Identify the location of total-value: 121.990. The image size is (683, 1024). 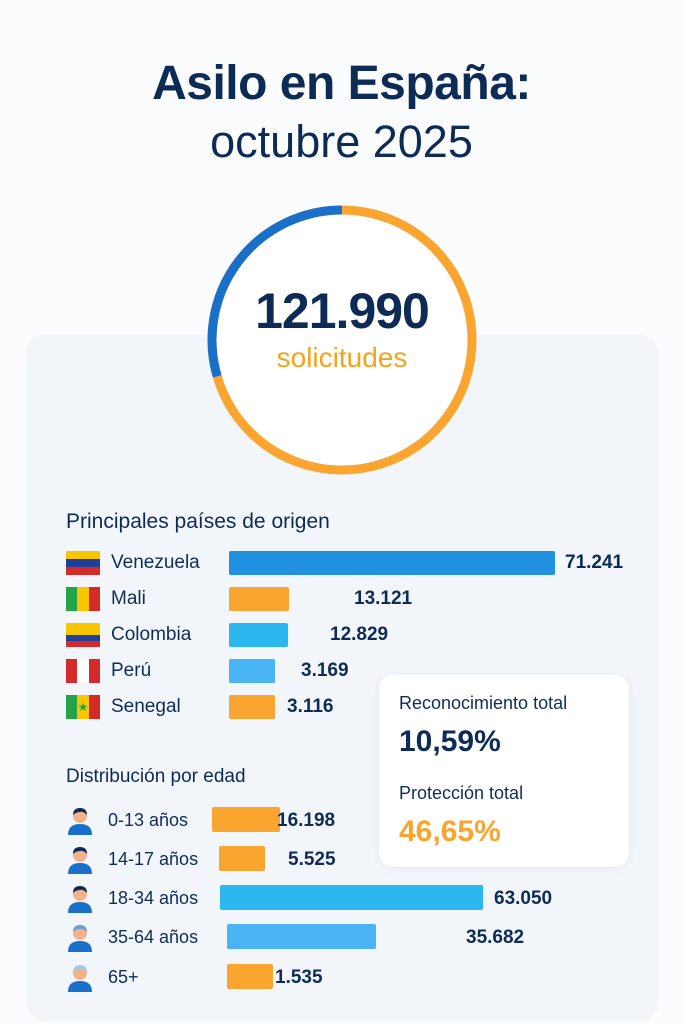
(342, 311).